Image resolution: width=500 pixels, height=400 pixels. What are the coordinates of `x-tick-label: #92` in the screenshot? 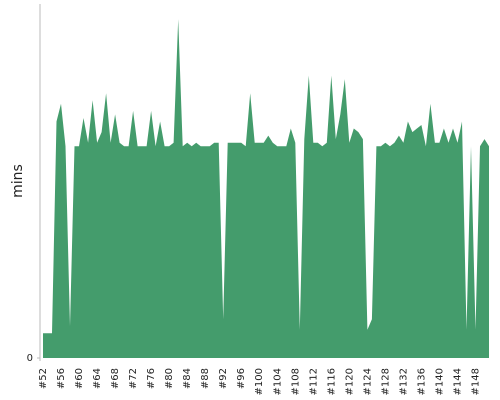 It's located at (223, 378).